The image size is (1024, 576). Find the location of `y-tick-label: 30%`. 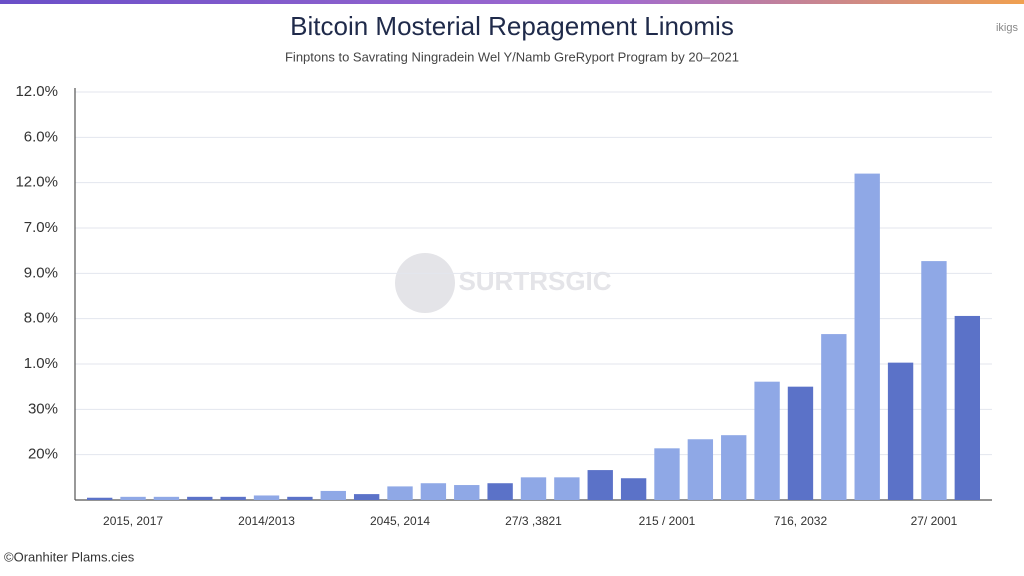

y-tick-label: 30% is located at coordinates (43, 408).